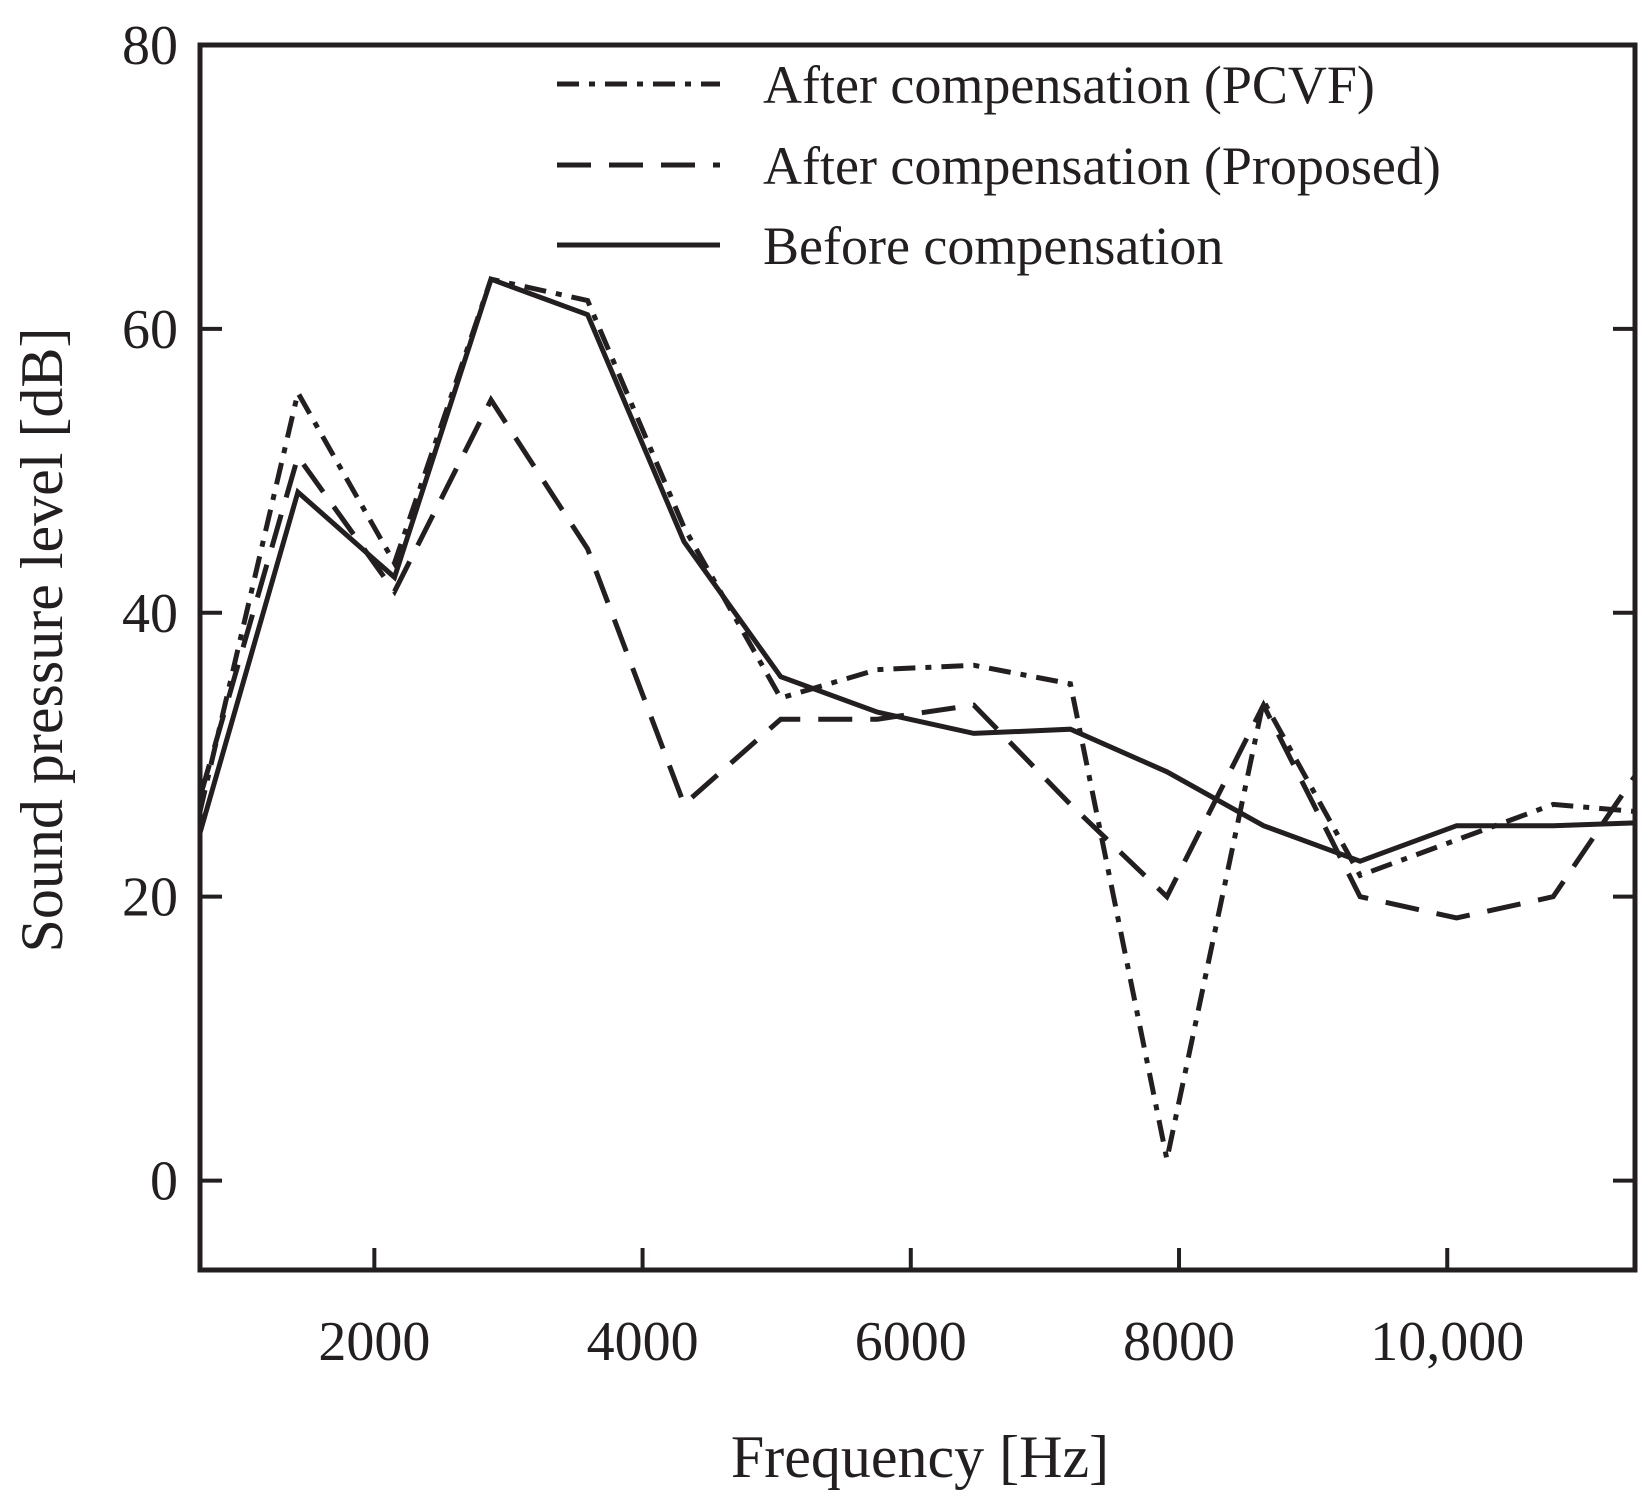 This screenshot has height=1498, width=1650. Describe the element at coordinates (993, 246) in the screenshot. I see `legend-label-before: Before compensation` at that location.